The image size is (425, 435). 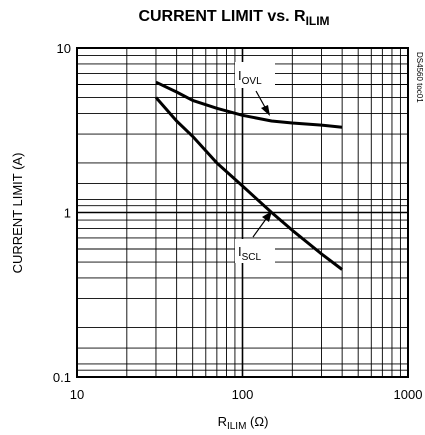 What do you see at coordinates (240, 75) in the screenshot?
I see `ovl-label-main: I` at bounding box center [240, 75].